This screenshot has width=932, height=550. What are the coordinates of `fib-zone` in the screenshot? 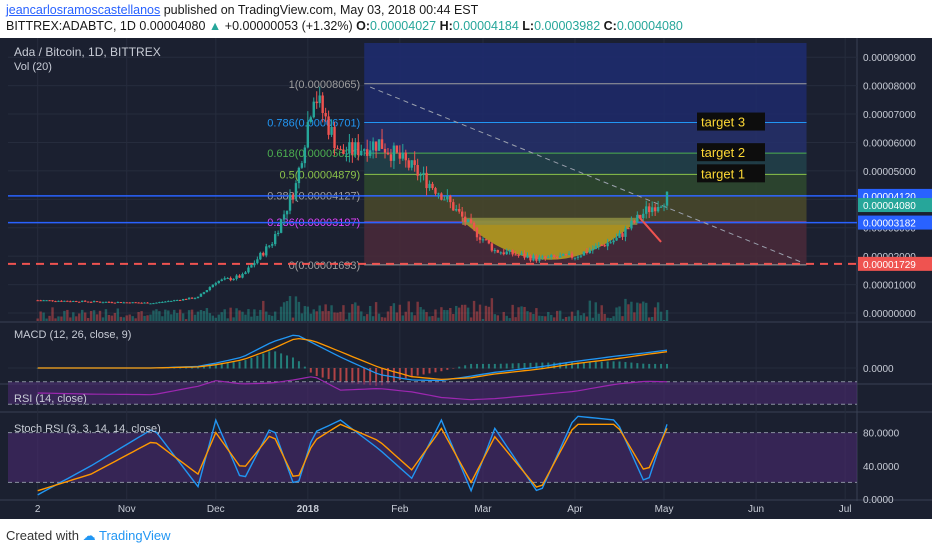 It's located at (585, 63).